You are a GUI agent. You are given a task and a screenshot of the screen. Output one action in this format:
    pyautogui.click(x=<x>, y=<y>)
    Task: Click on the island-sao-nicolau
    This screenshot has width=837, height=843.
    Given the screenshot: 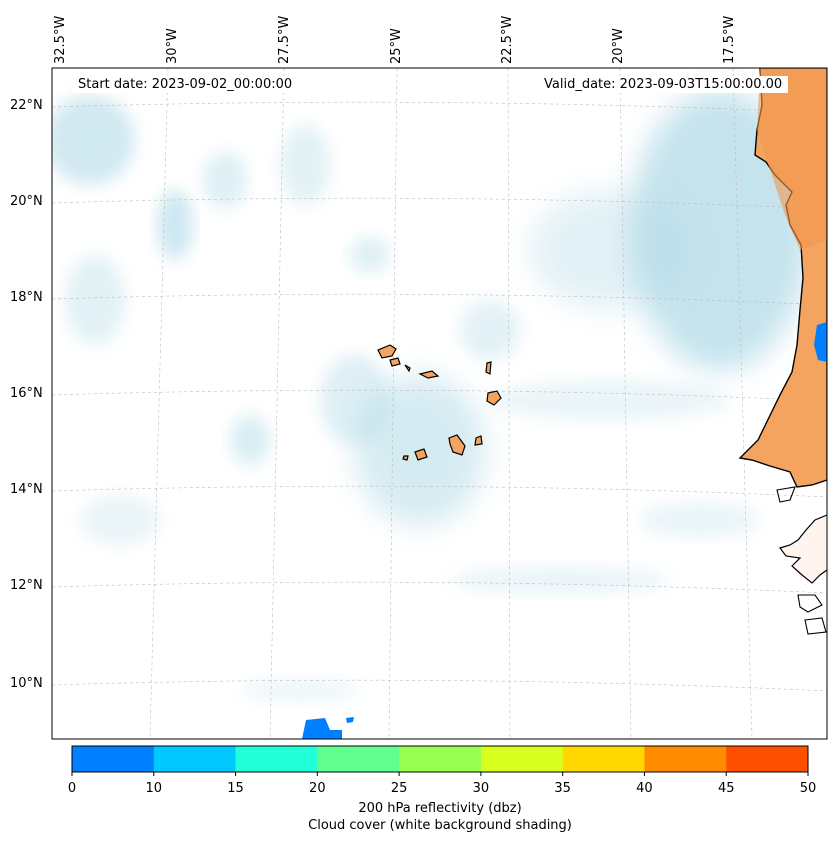 What is the action you would take?
    pyautogui.click(x=429, y=374)
    